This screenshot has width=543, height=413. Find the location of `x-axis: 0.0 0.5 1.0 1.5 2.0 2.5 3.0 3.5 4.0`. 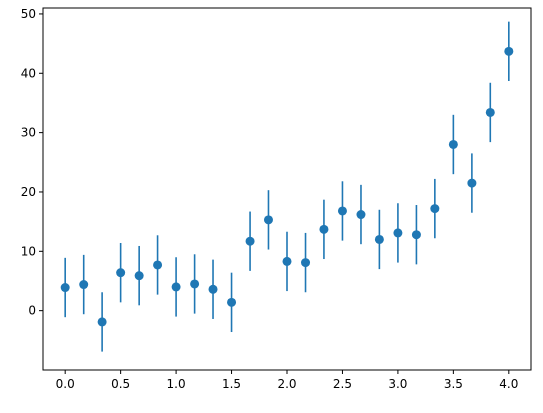

x-axis: 0.0 0.5 1.0 1.5 2.0 2.5 3.0 3.5 4.0 is located at coordinates (287, 380).